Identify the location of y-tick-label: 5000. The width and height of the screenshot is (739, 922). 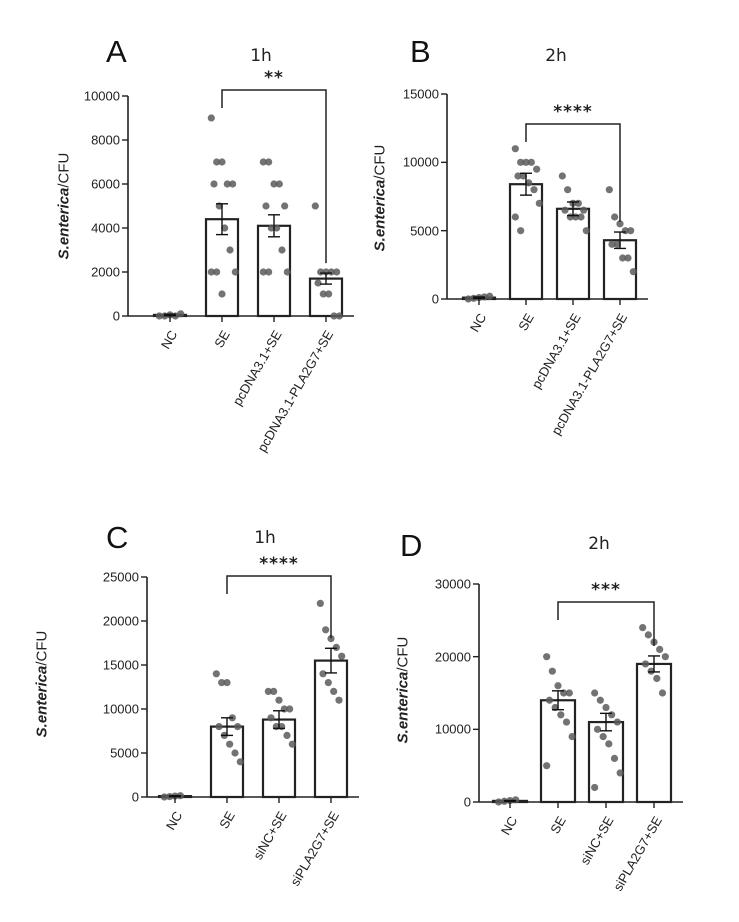
(124, 753).